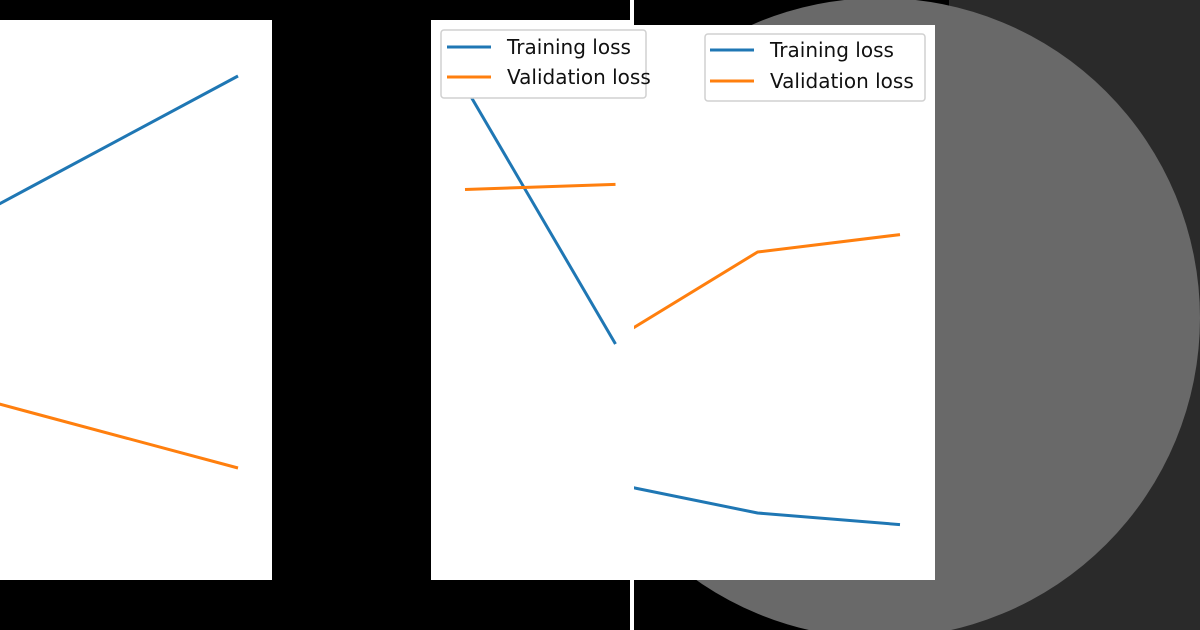 Image resolution: width=1200 pixels, height=630 pixels. What do you see at coordinates (119, 436) in the screenshot?
I see `chart-1-series-2-line` at bounding box center [119, 436].